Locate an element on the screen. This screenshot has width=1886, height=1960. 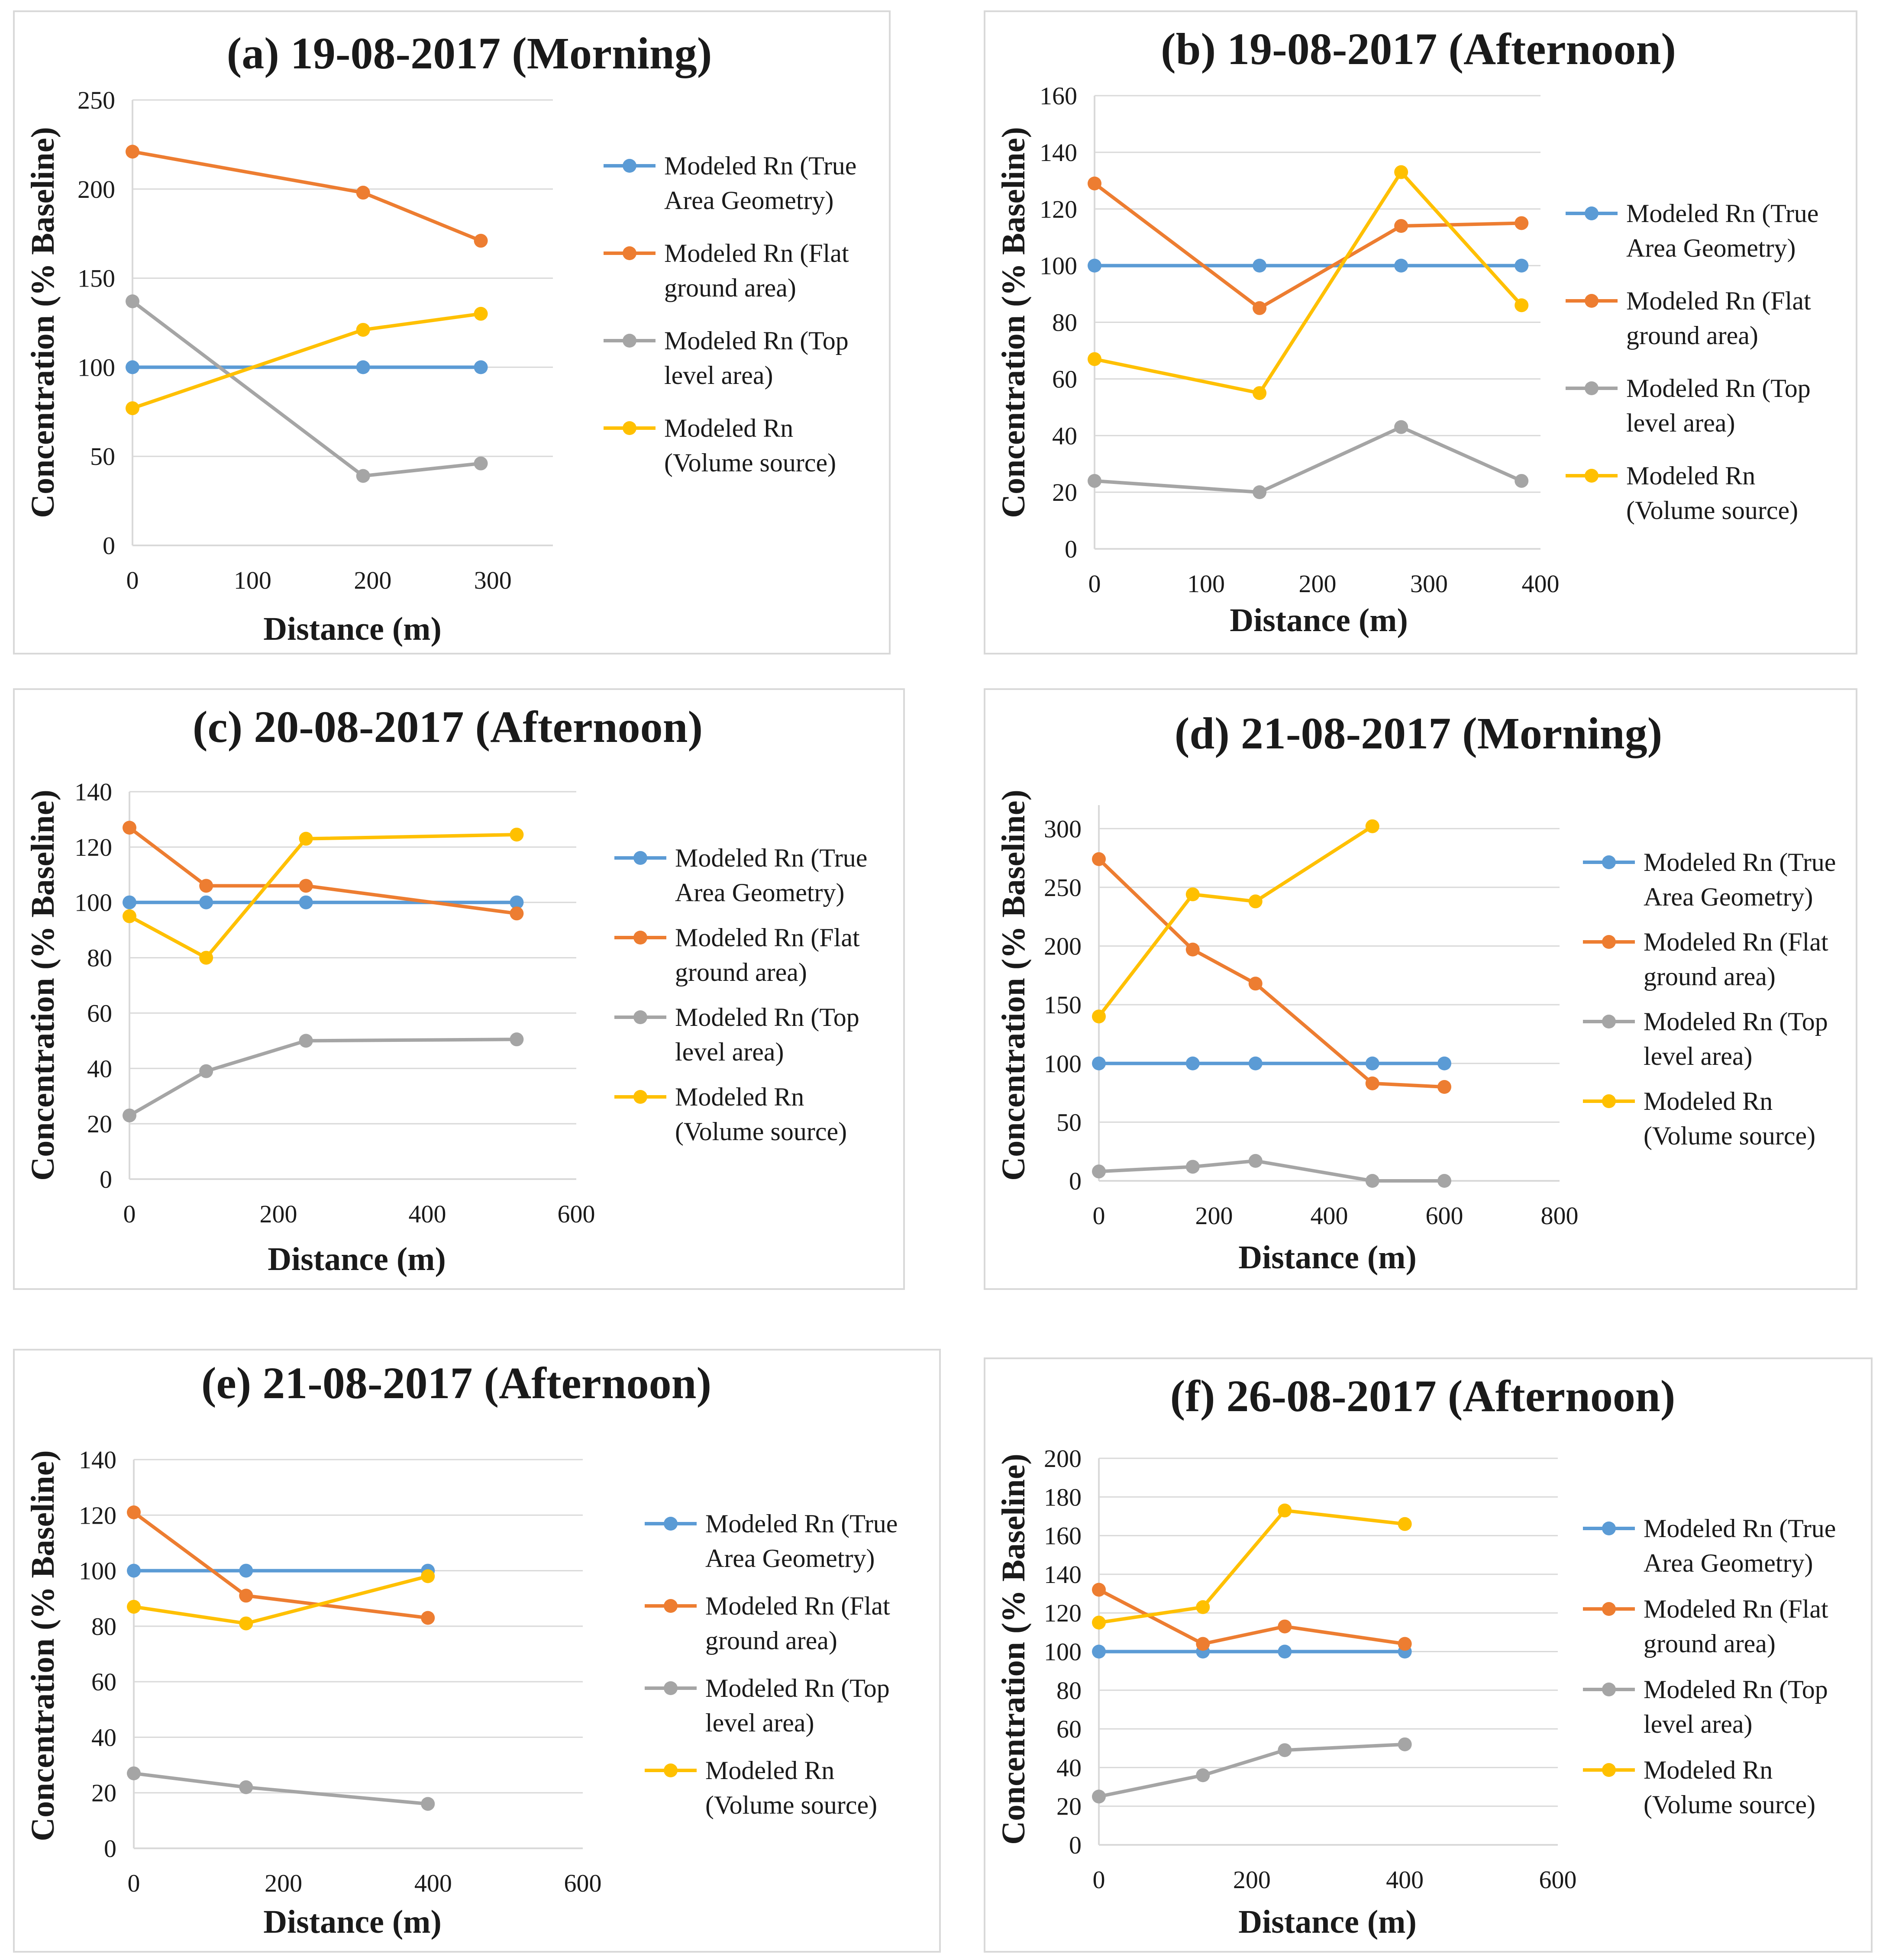
y-tick-label: 60 is located at coordinates (1064, 379).